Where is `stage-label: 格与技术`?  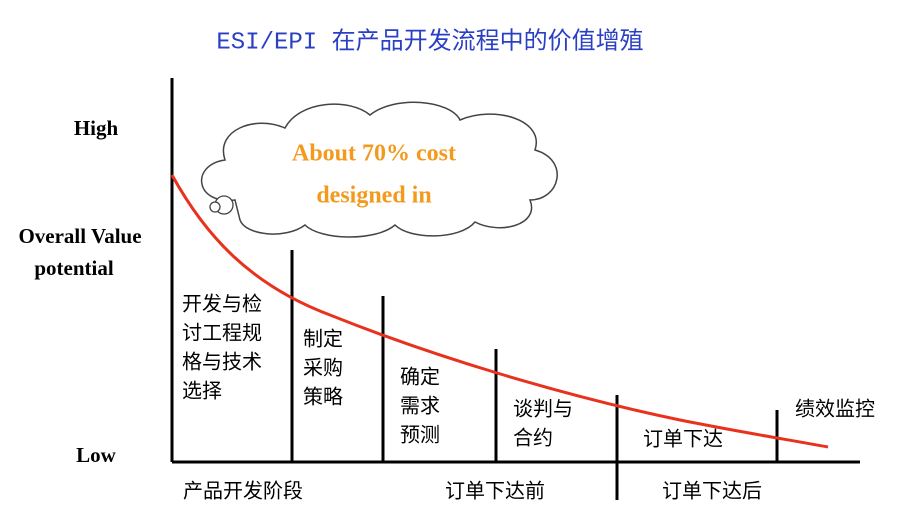
stage-label: 格与技术 is located at coordinates (222, 362).